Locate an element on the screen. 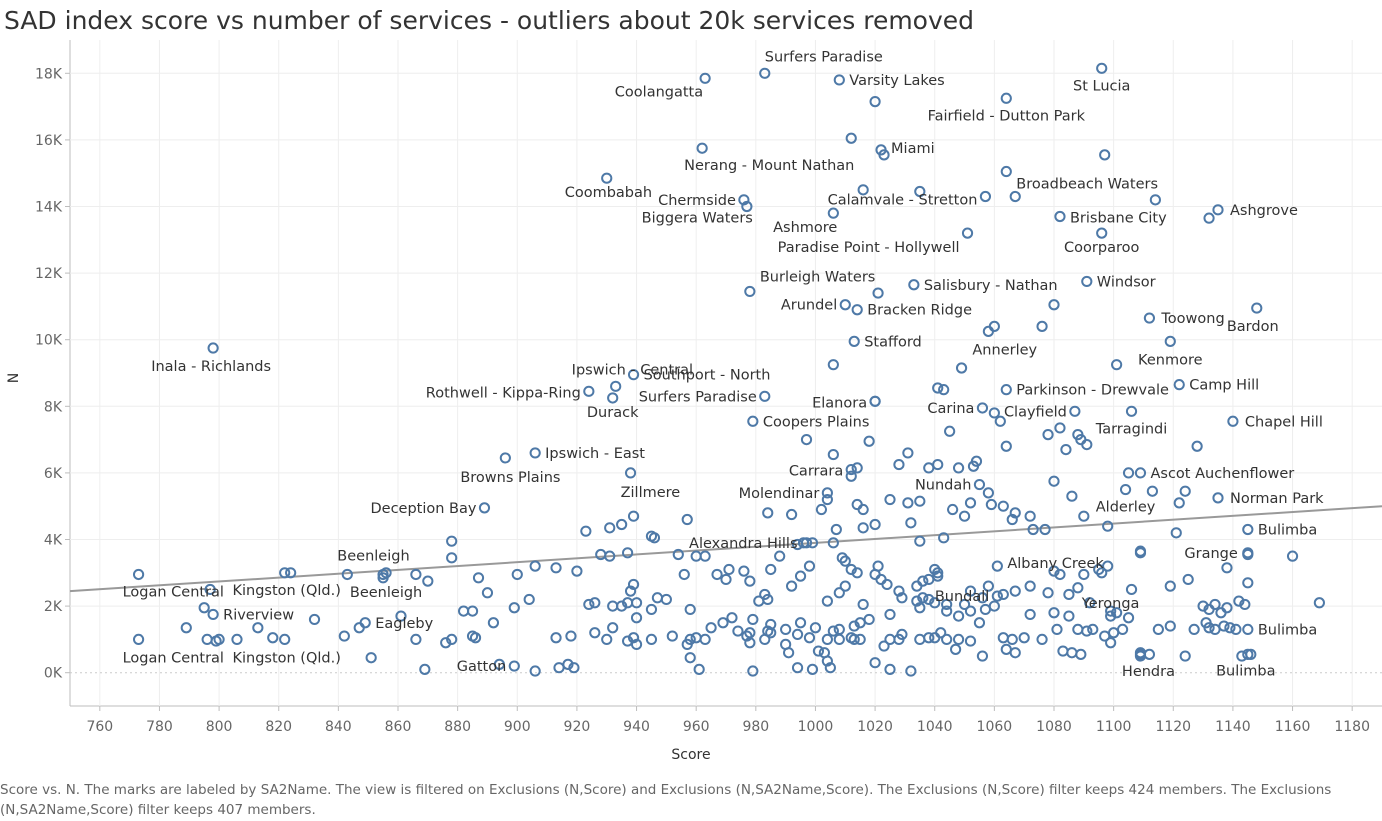 This screenshot has height=821, width=1382. point-label: Fairfield - Dutton Park is located at coordinates (1007, 116).